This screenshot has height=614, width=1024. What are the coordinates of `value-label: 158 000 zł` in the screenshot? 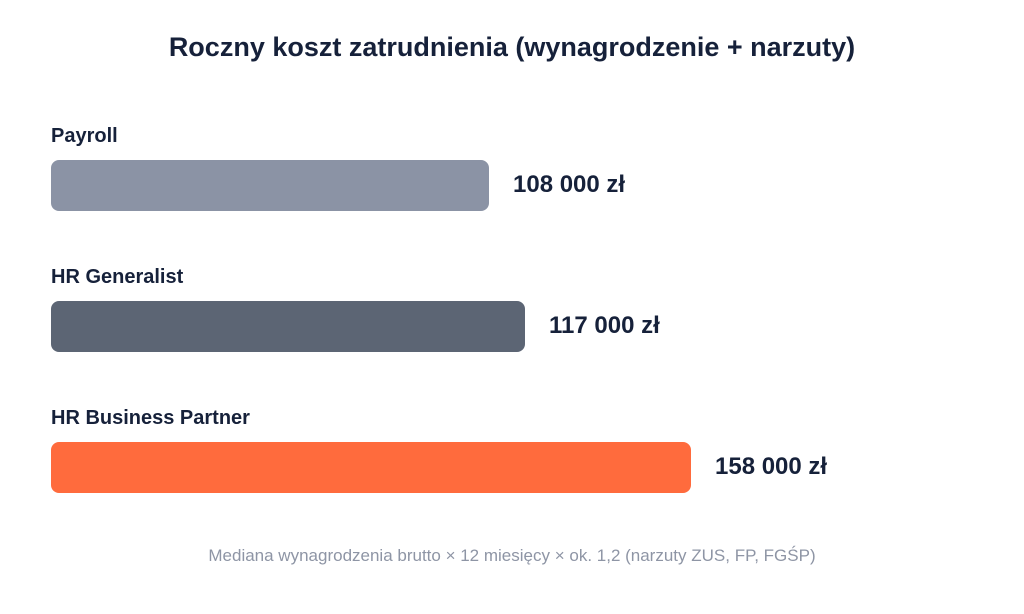 It's located at (771, 466).